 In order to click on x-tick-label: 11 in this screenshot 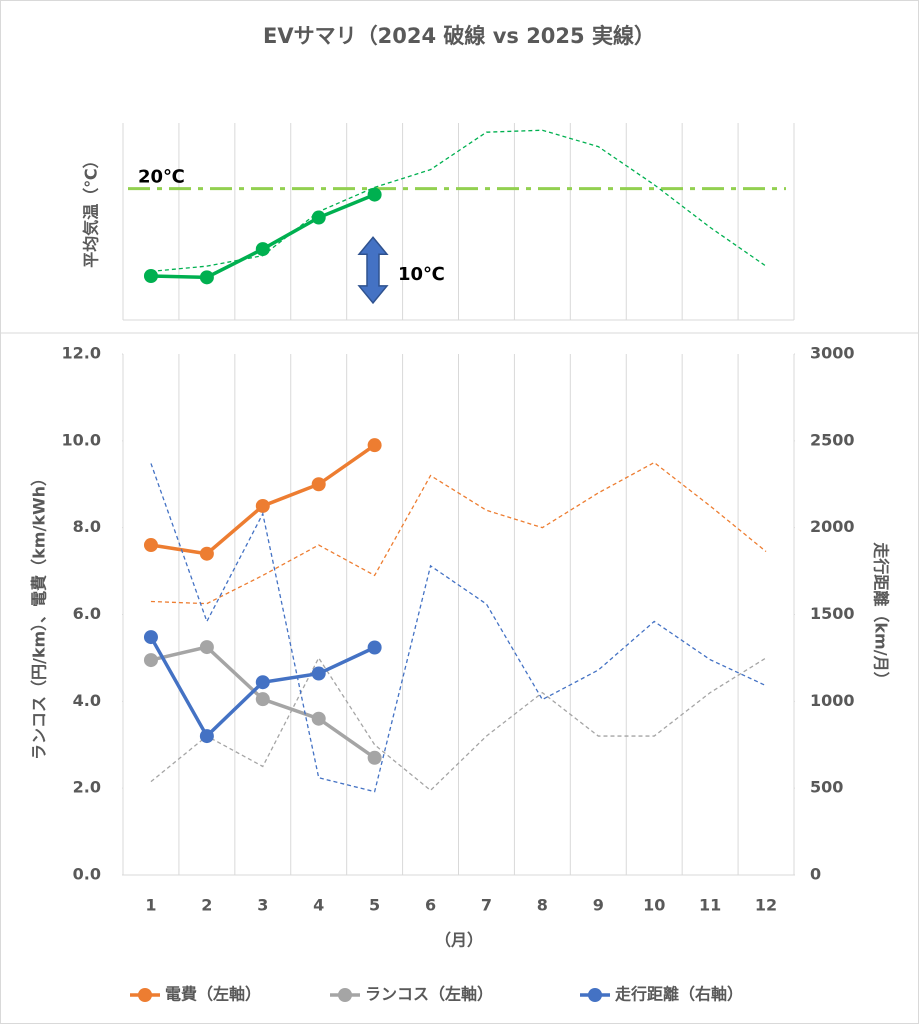, I will do `click(710, 905)`.